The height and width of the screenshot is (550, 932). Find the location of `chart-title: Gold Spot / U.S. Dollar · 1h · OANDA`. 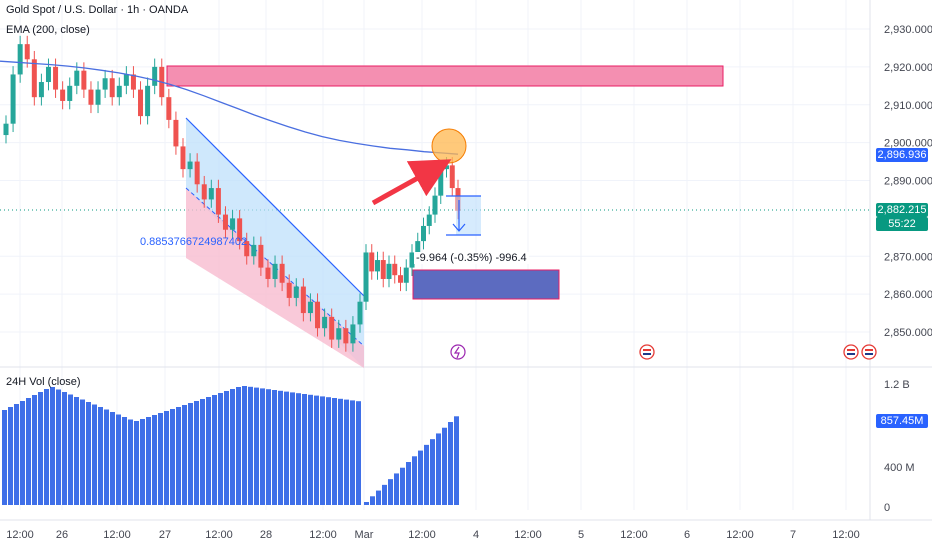

chart-title: Gold Spot / U.S. Dollar · 1h · OANDA is located at coordinates (97, 10).